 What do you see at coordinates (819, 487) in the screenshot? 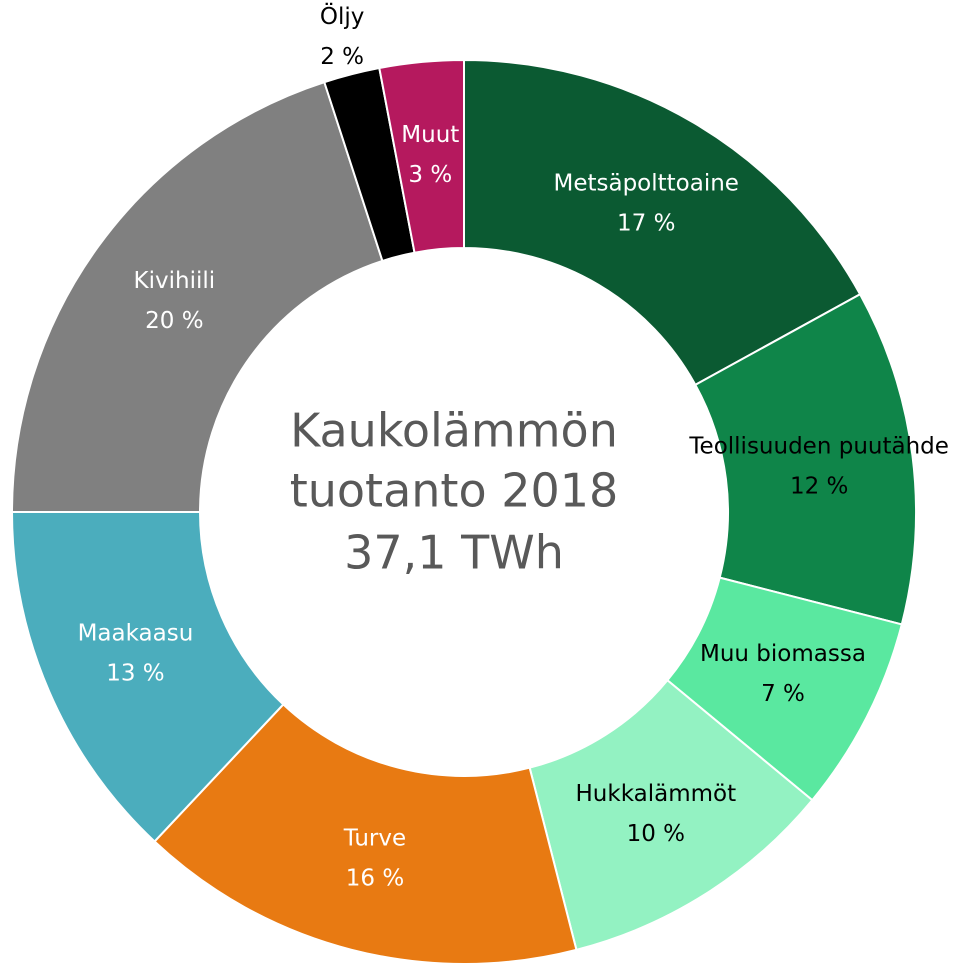
I see `slice-value-label: 12 %` at bounding box center [819, 487].